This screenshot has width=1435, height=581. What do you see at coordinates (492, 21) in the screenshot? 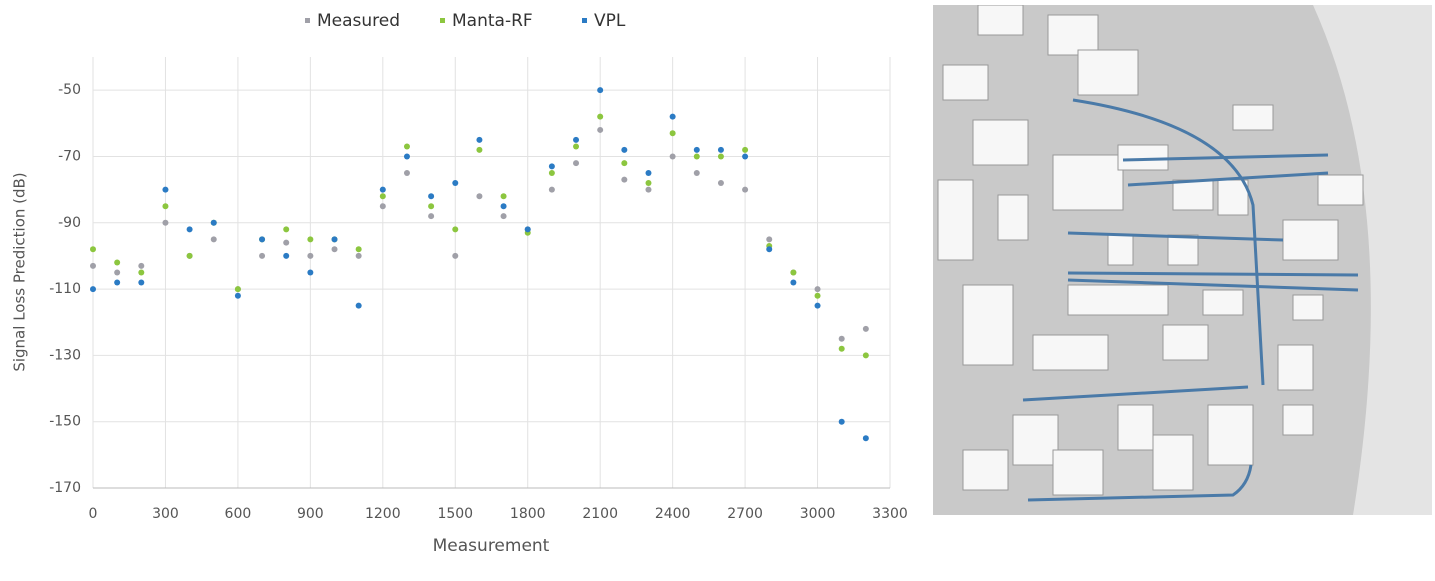
I see `legend-label: Manta-RF` at bounding box center [492, 21].